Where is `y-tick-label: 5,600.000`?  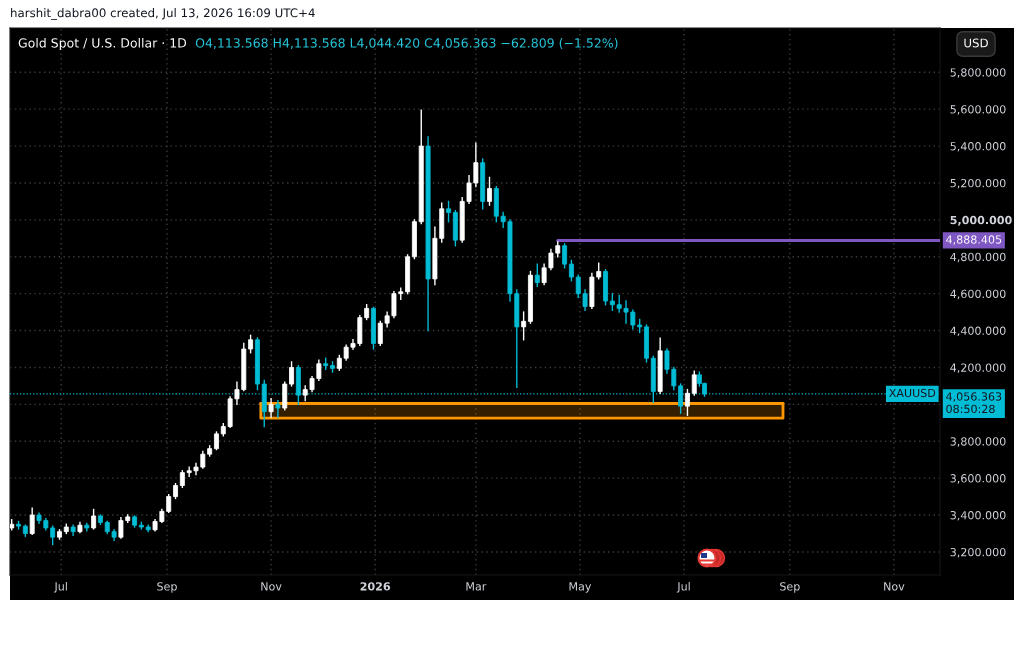
y-tick-label: 5,600.000 is located at coordinates (978, 110).